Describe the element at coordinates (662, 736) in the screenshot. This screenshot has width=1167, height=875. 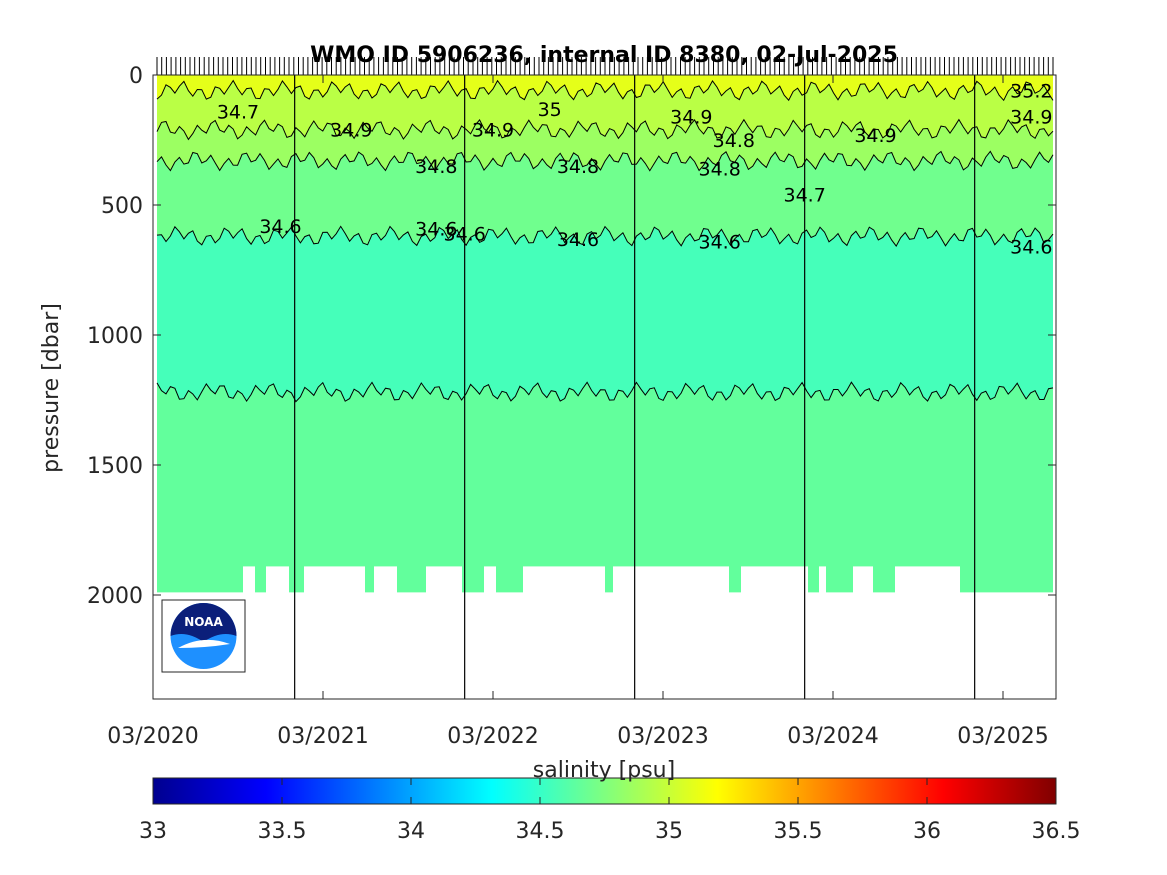
I see `x-tick-label: 03/2023` at that location.